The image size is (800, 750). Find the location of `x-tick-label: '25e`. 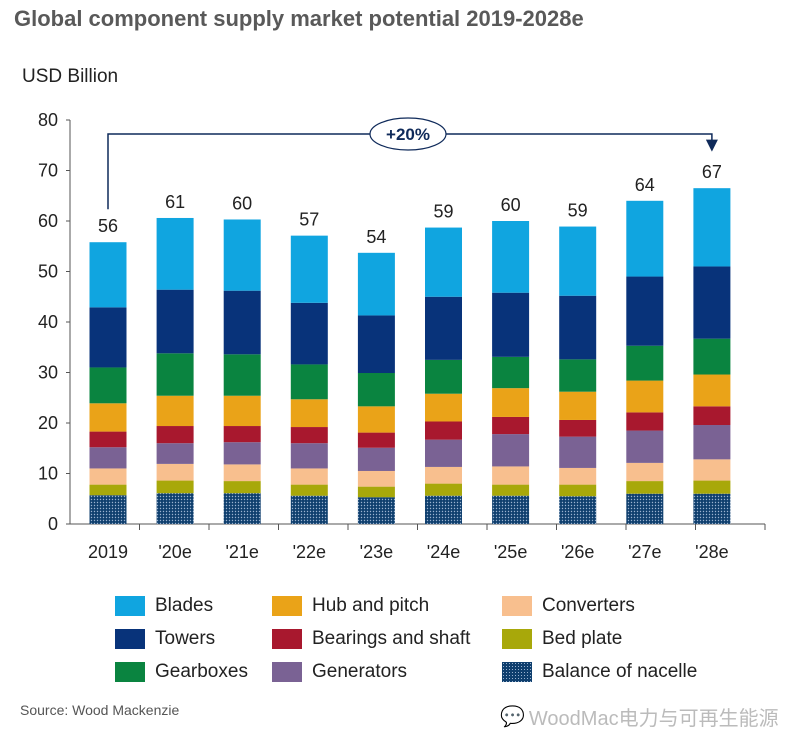

x-tick-label: '25e is located at coordinates (510, 552).